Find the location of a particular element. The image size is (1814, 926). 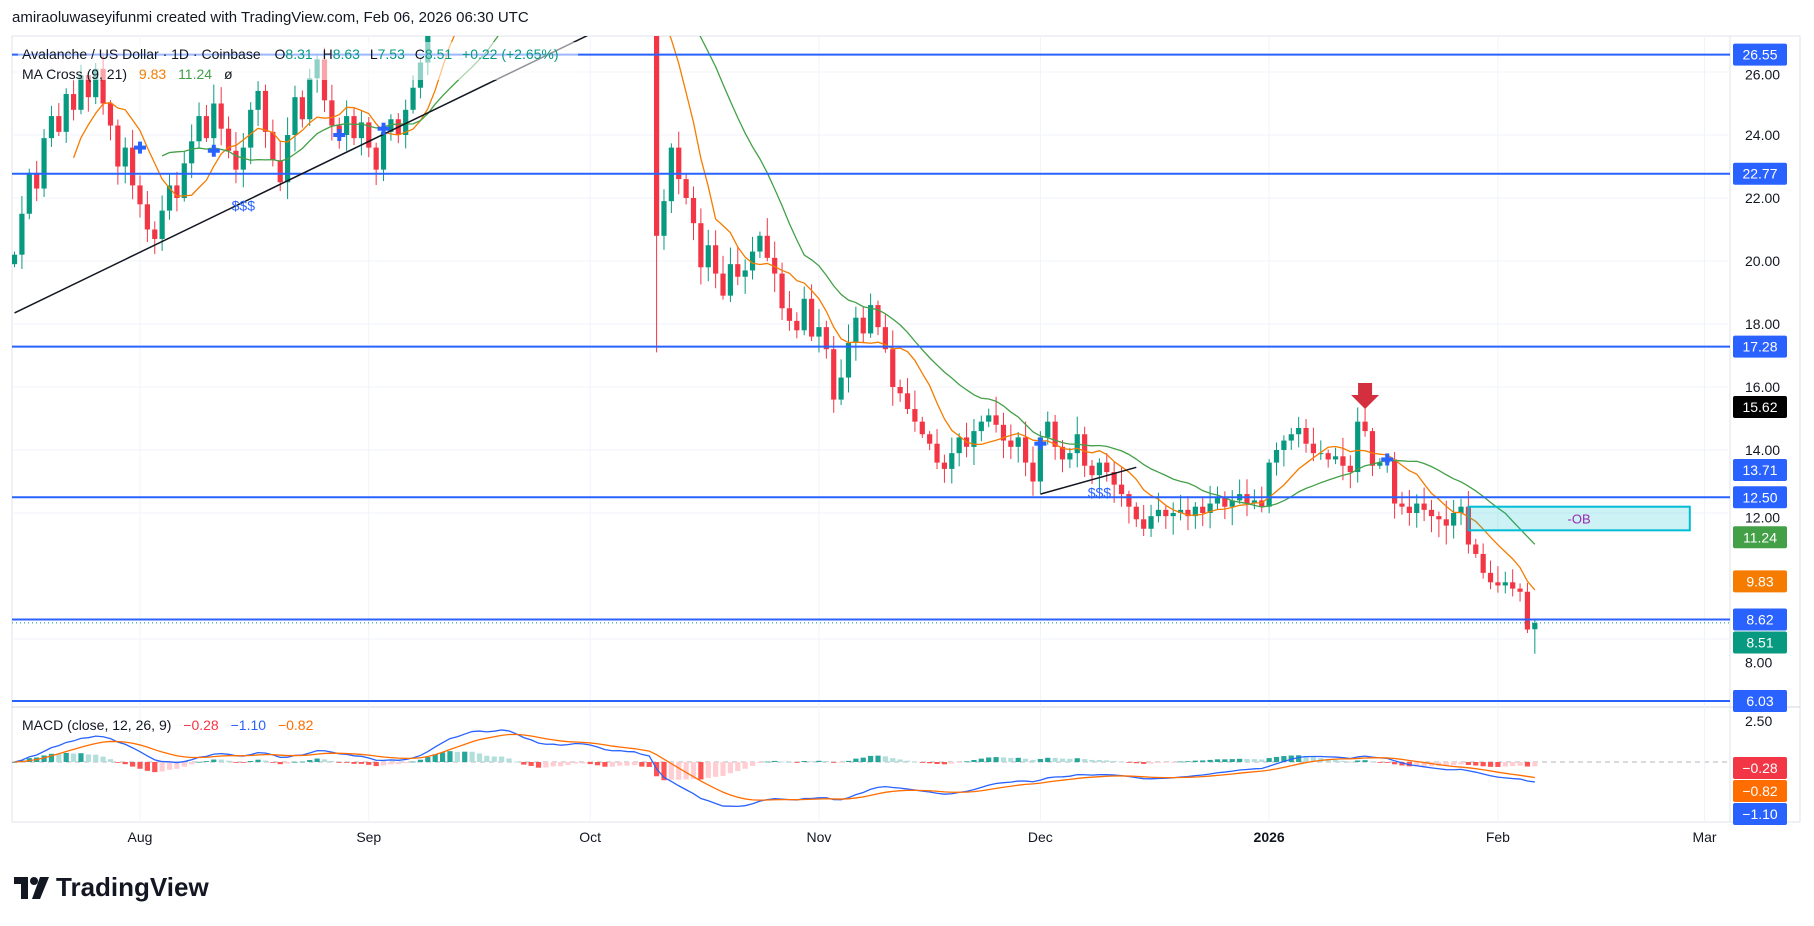

order-block-zone is located at coordinates (1579, 518).